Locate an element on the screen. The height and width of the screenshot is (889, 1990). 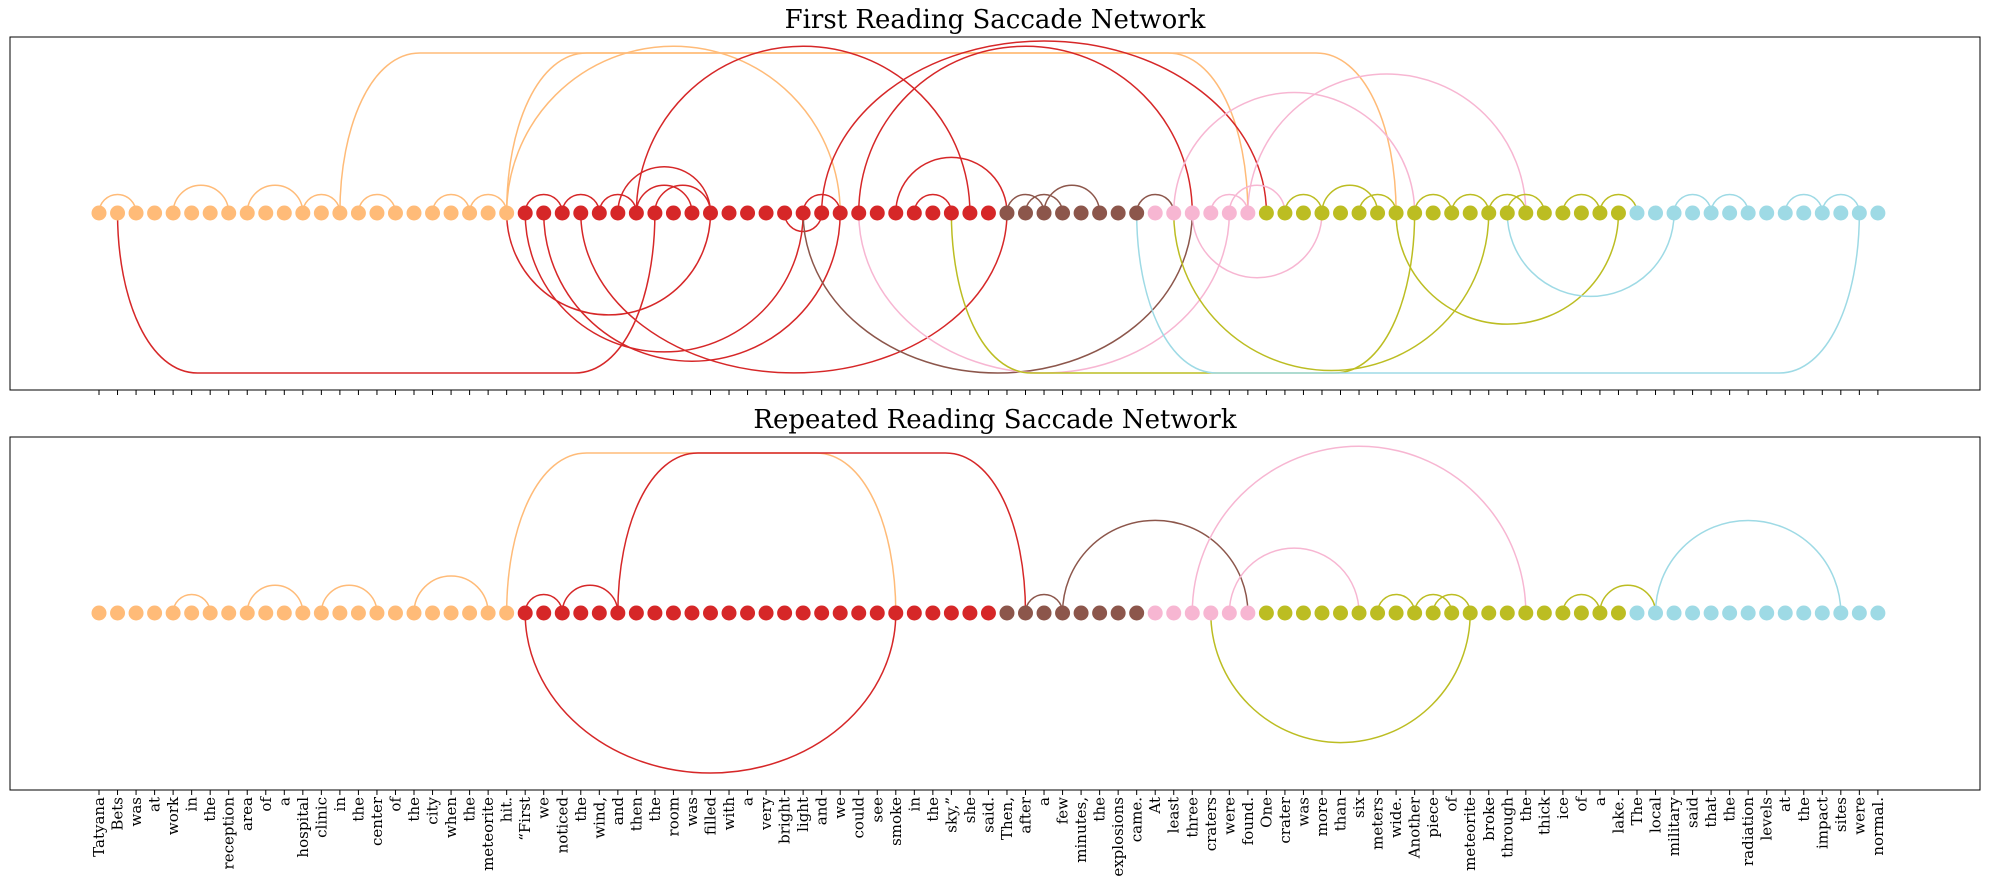
word-label: center is located at coordinates (377, 821).